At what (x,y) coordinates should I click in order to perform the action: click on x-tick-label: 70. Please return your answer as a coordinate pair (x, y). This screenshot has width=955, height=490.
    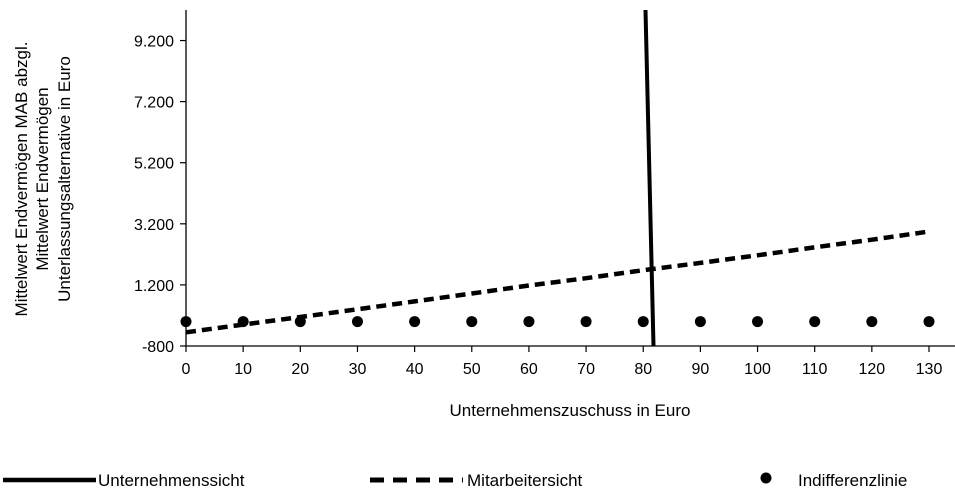
    Looking at the image, I should click on (586, 369).